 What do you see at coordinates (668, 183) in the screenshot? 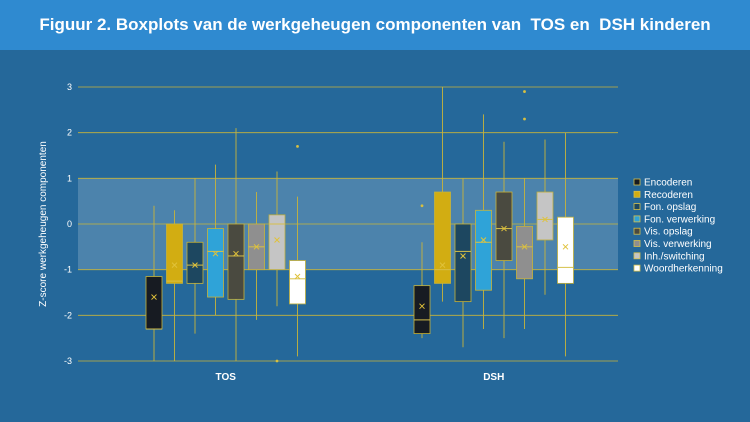
I see `legend-label: Encoderen` at bounding box center [668, 183].